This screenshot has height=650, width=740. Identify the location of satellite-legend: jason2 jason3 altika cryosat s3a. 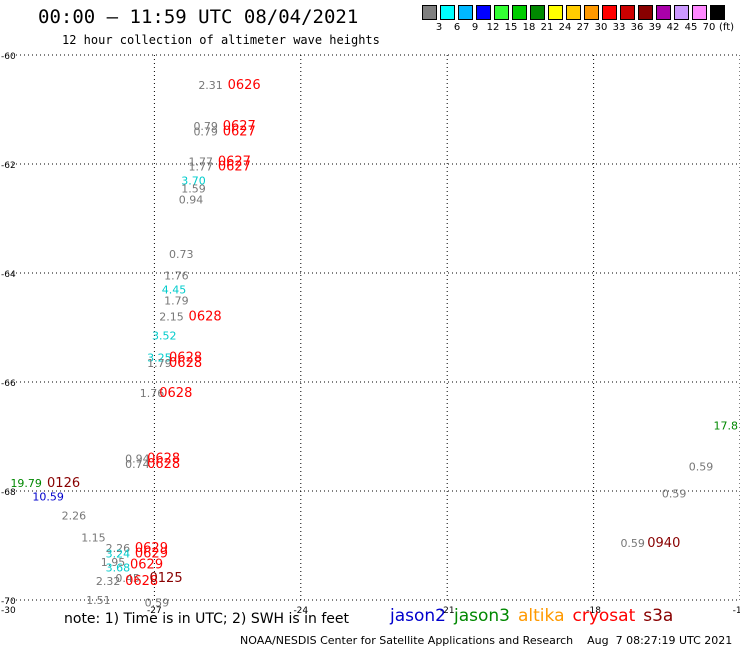
(535, 616).